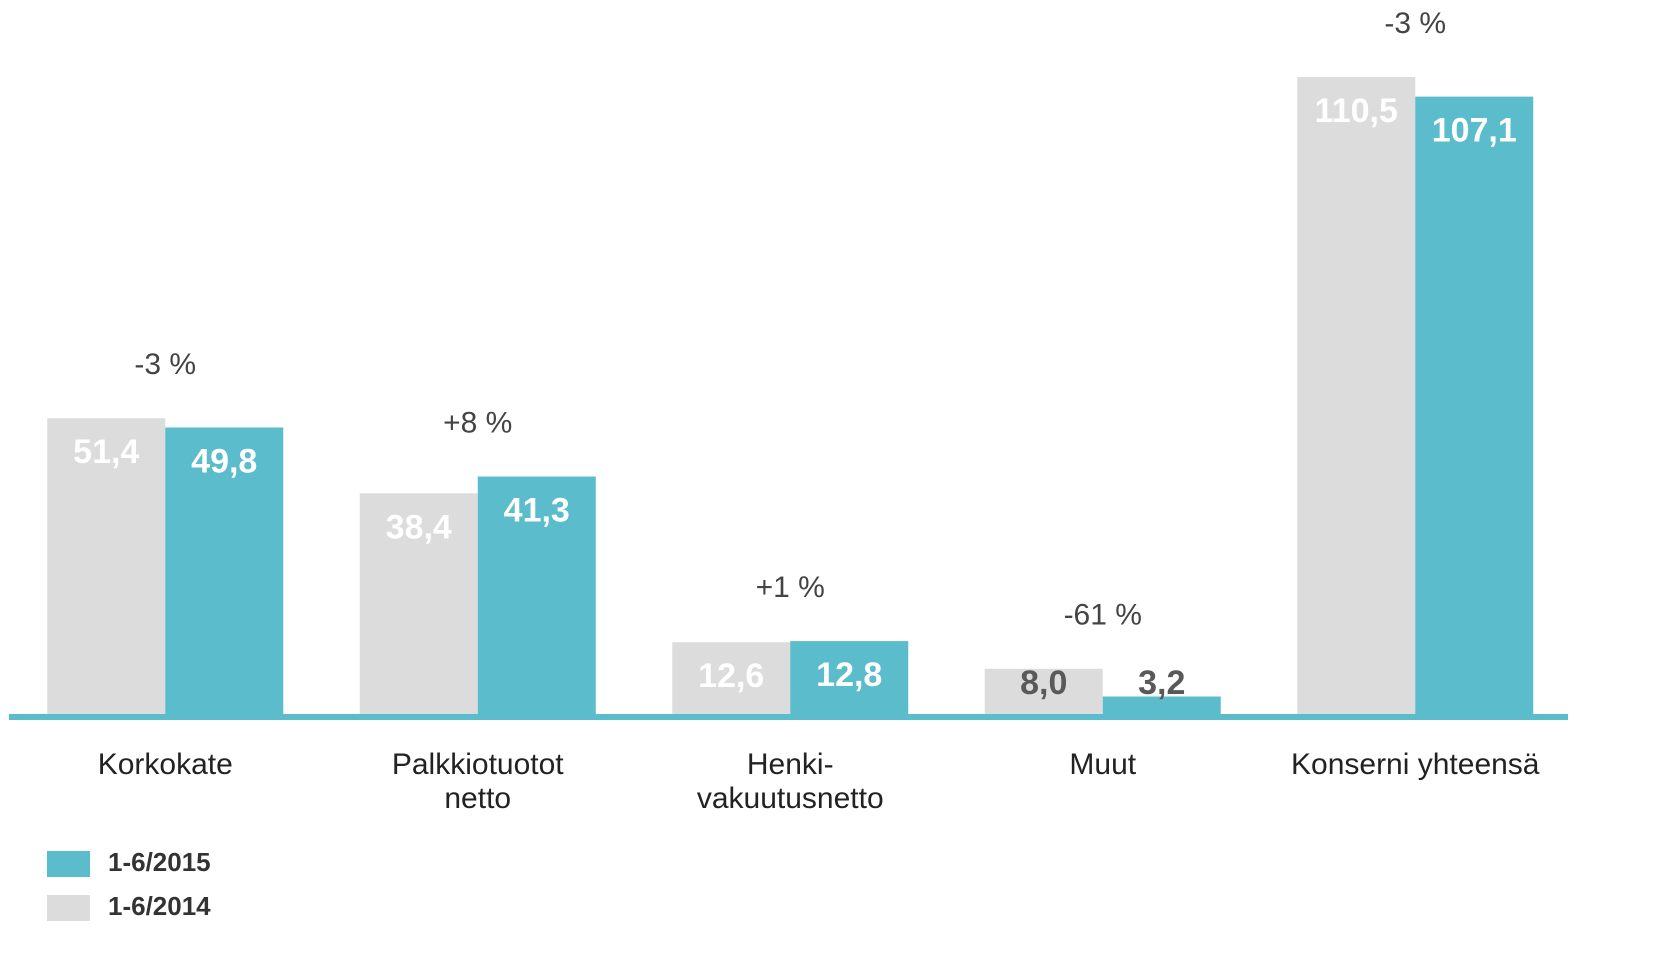 The width and height of the screenshot is (1663, 976). I want to click on change-label: +1 %, so click(790, 587).